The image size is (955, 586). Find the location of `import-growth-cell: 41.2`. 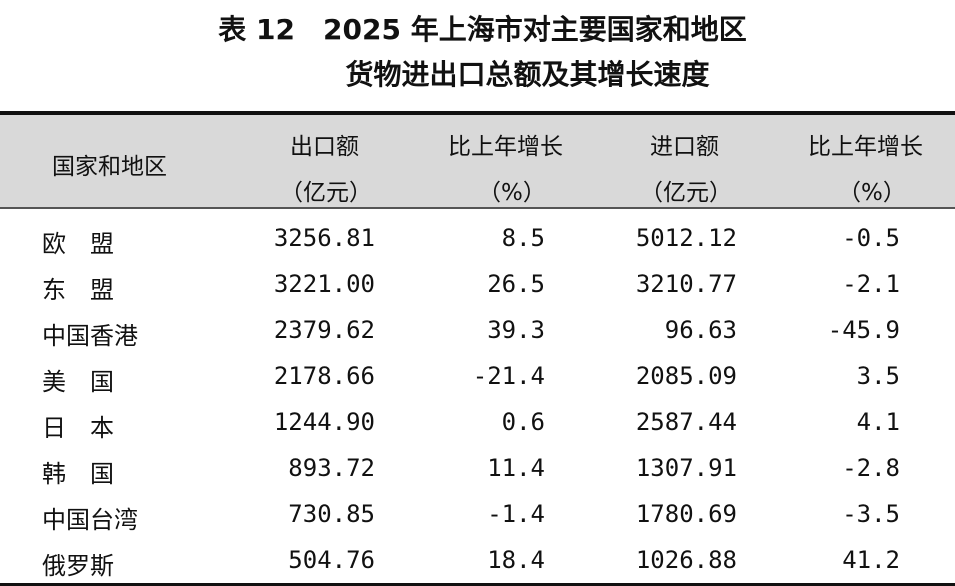

import-growth-cell: 41.2 is located at coordinates (871, 560).